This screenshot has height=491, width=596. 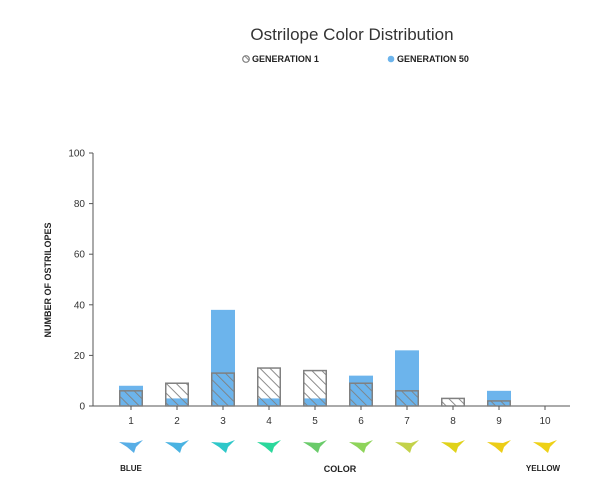 What do you see at coordinates (131, 421) in the screenshot?
I see `x-tick-label: 1` at bounding box center [131, 421].